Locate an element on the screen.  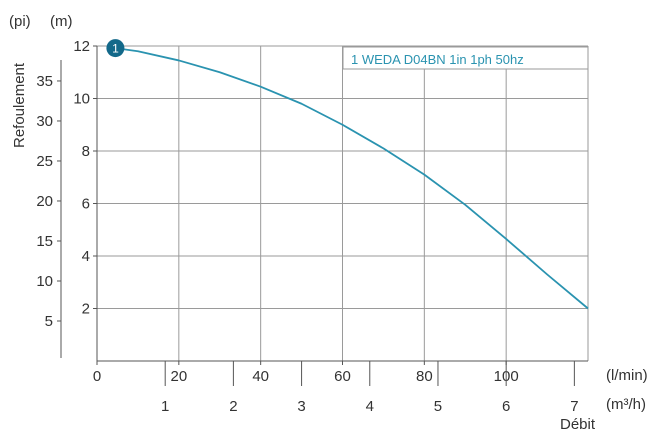
x-tick-label-lmin: 40 is located at coordinates (260, 376).